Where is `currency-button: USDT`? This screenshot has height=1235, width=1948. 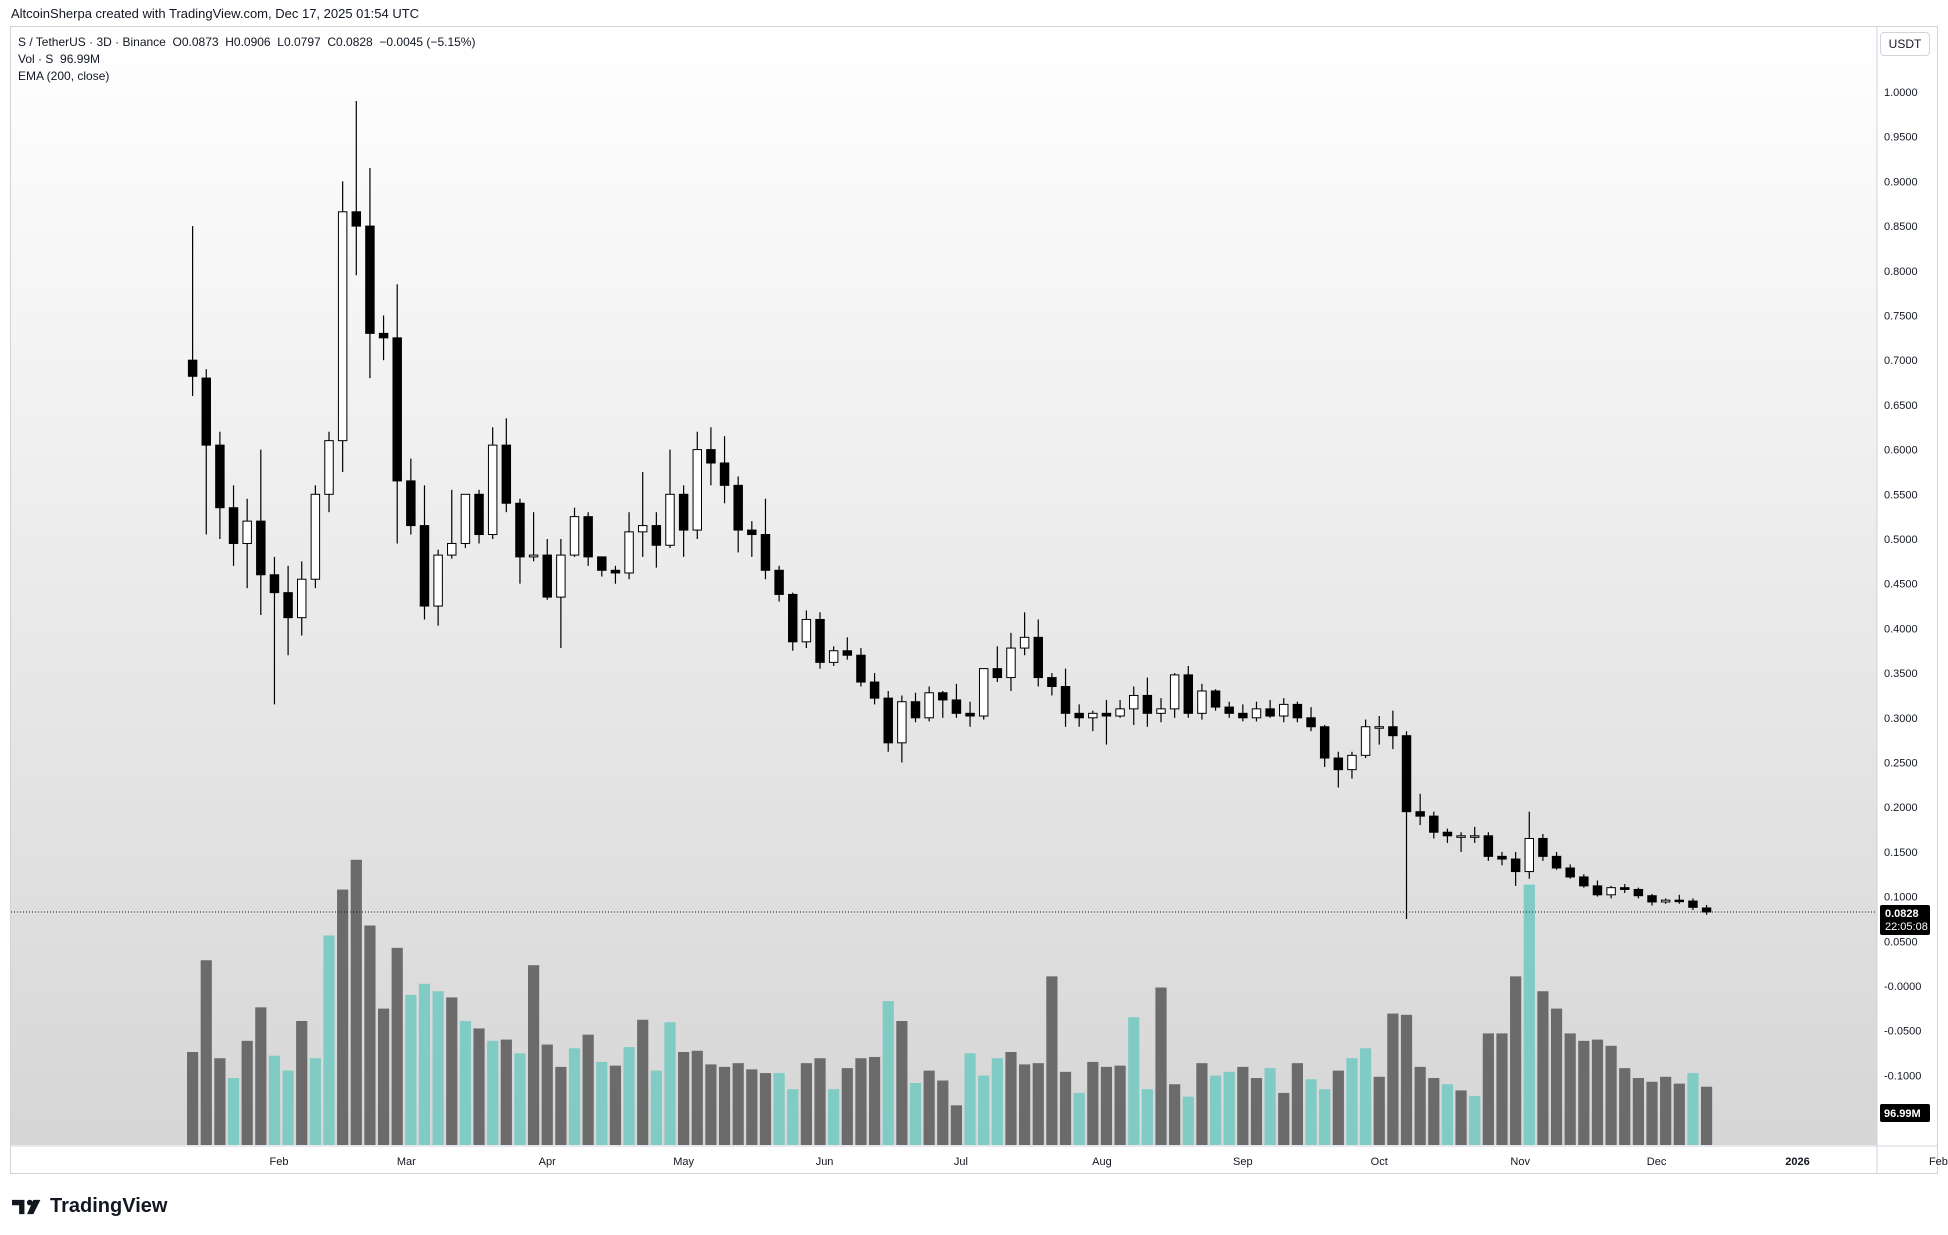 currency-button: USDT is located at coordinates (1905, 44).